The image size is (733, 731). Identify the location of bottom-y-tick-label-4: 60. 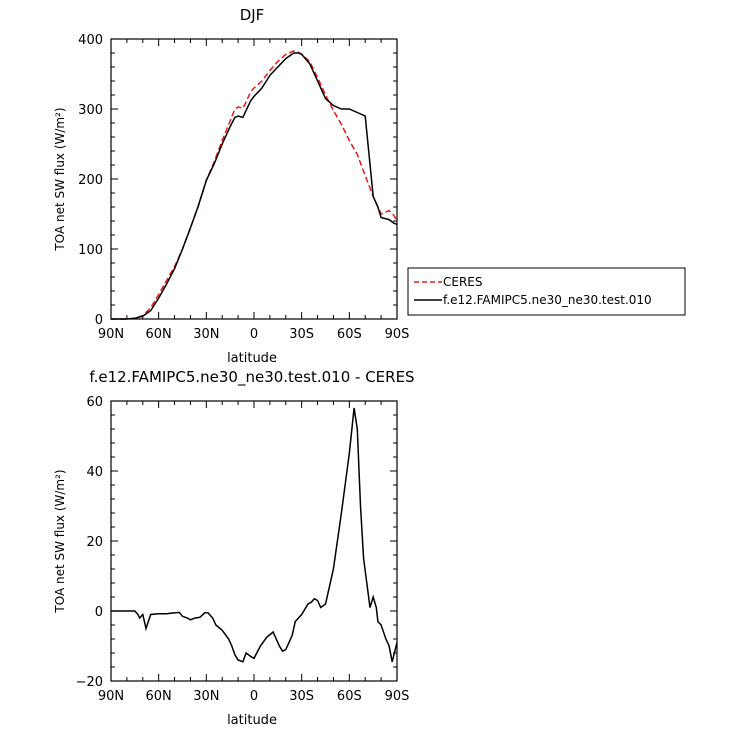
(94, 402).